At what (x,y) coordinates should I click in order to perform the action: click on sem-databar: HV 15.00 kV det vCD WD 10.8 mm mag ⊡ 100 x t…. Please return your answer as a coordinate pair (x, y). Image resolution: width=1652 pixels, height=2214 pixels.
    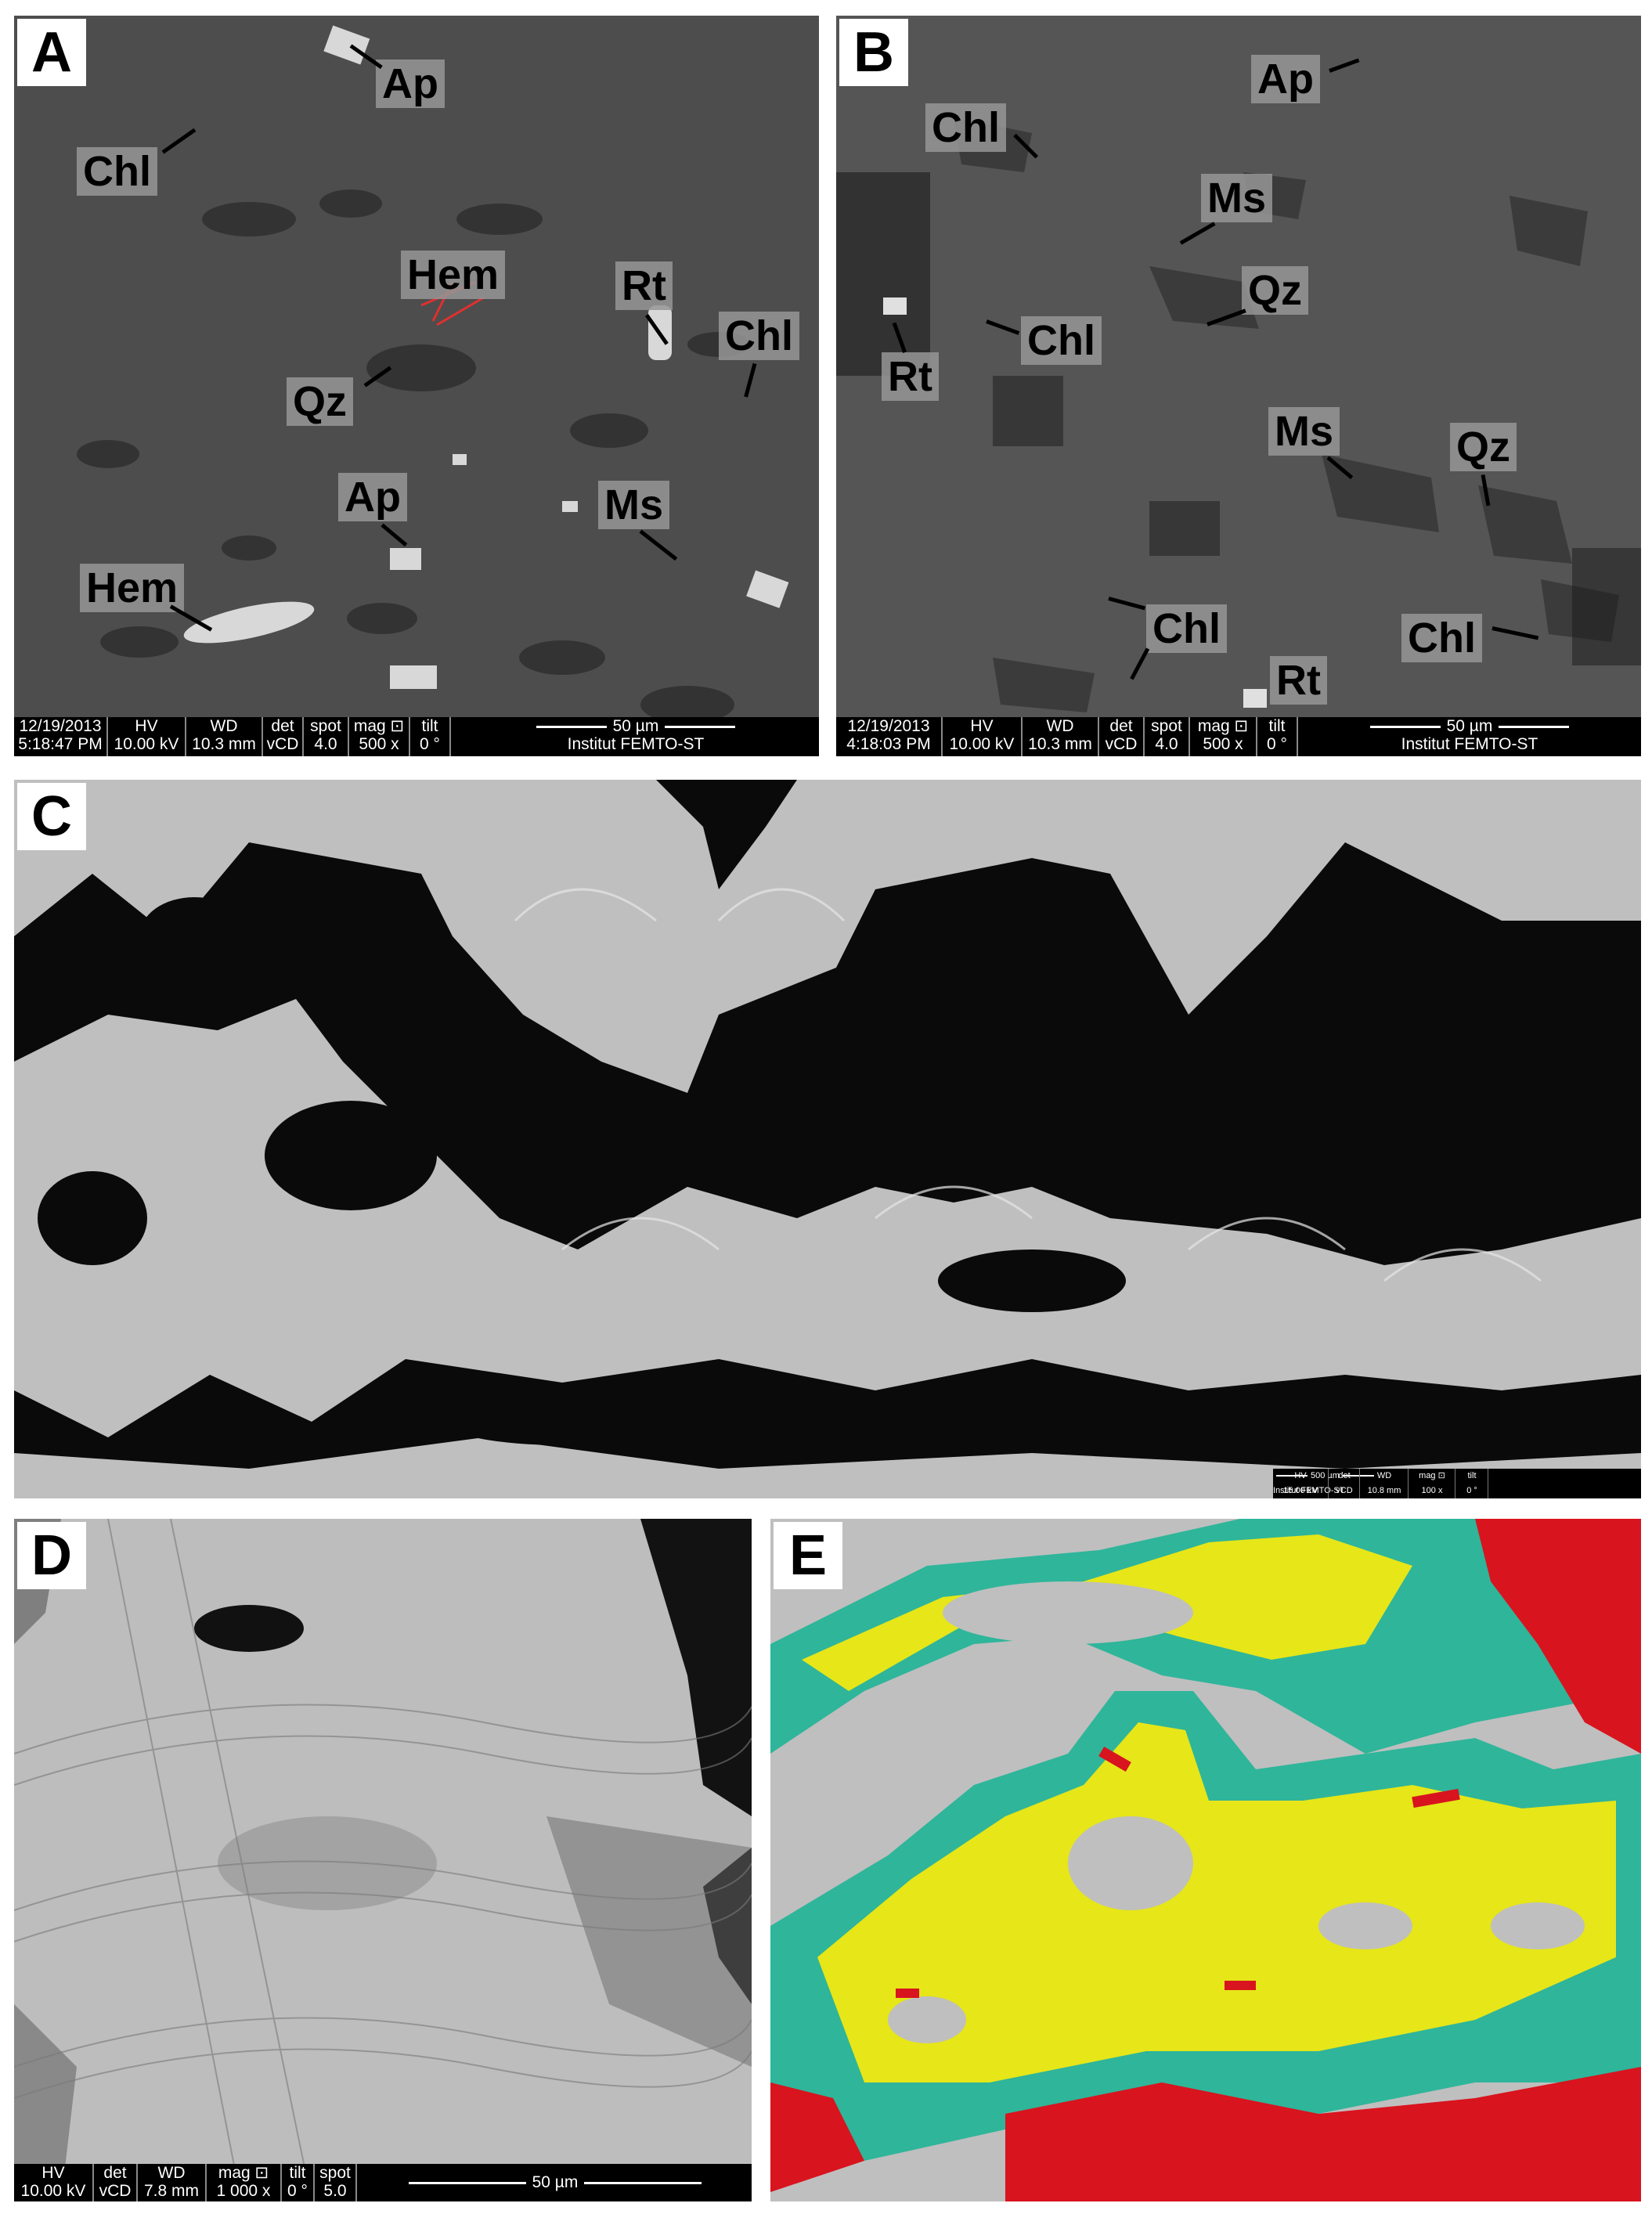
    Looking at the image, I should click on (1457, 1483).